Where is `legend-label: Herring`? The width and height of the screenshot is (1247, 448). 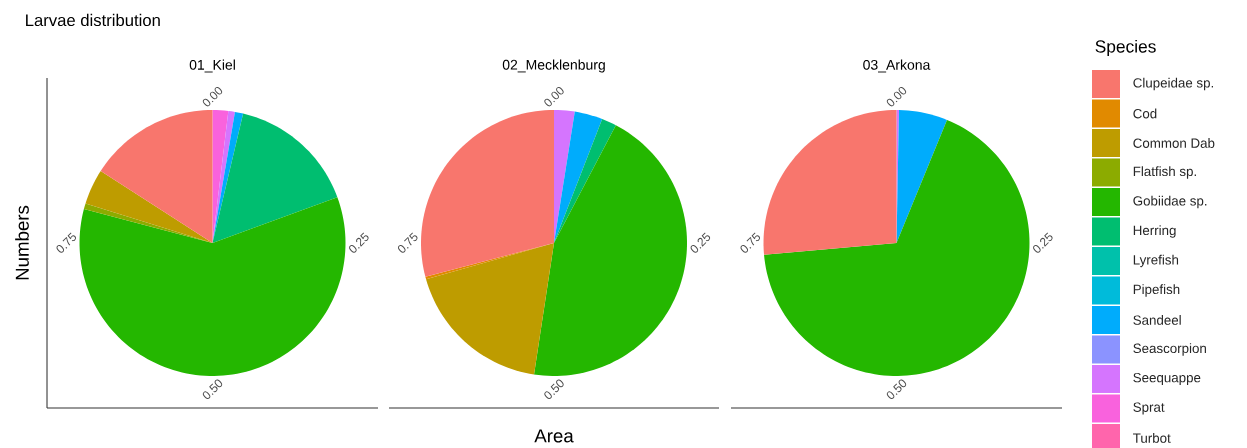
legend-label: Herring is located at coordinates (1154, 231).